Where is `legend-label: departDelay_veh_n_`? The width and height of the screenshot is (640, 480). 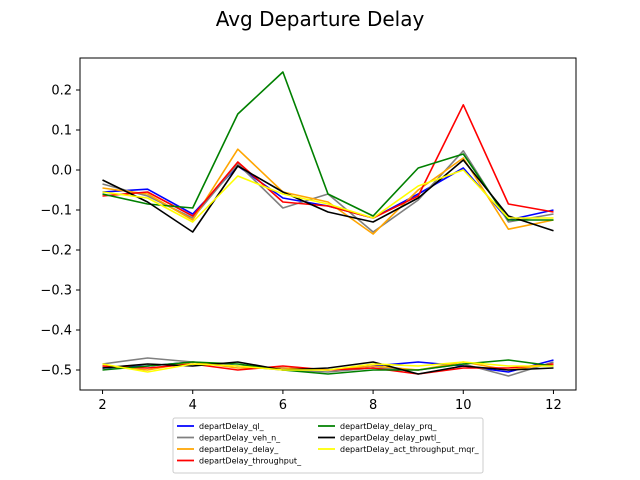 legend-label: departDelay_veh_n_ is located at coordinates (240, 438).